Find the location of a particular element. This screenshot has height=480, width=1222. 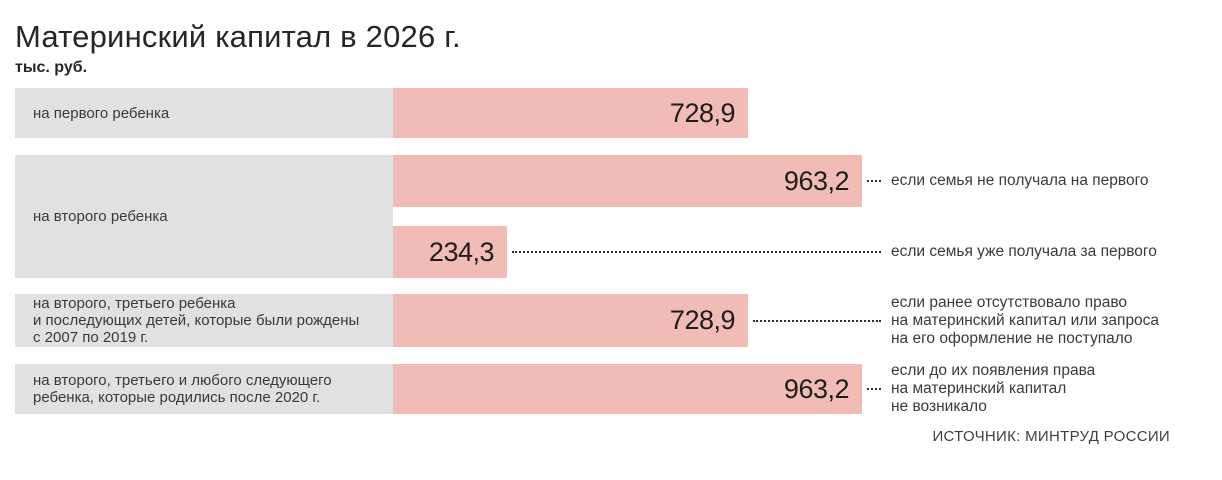

unit-label: тыс. руб. is located at coordinates (51, 67).